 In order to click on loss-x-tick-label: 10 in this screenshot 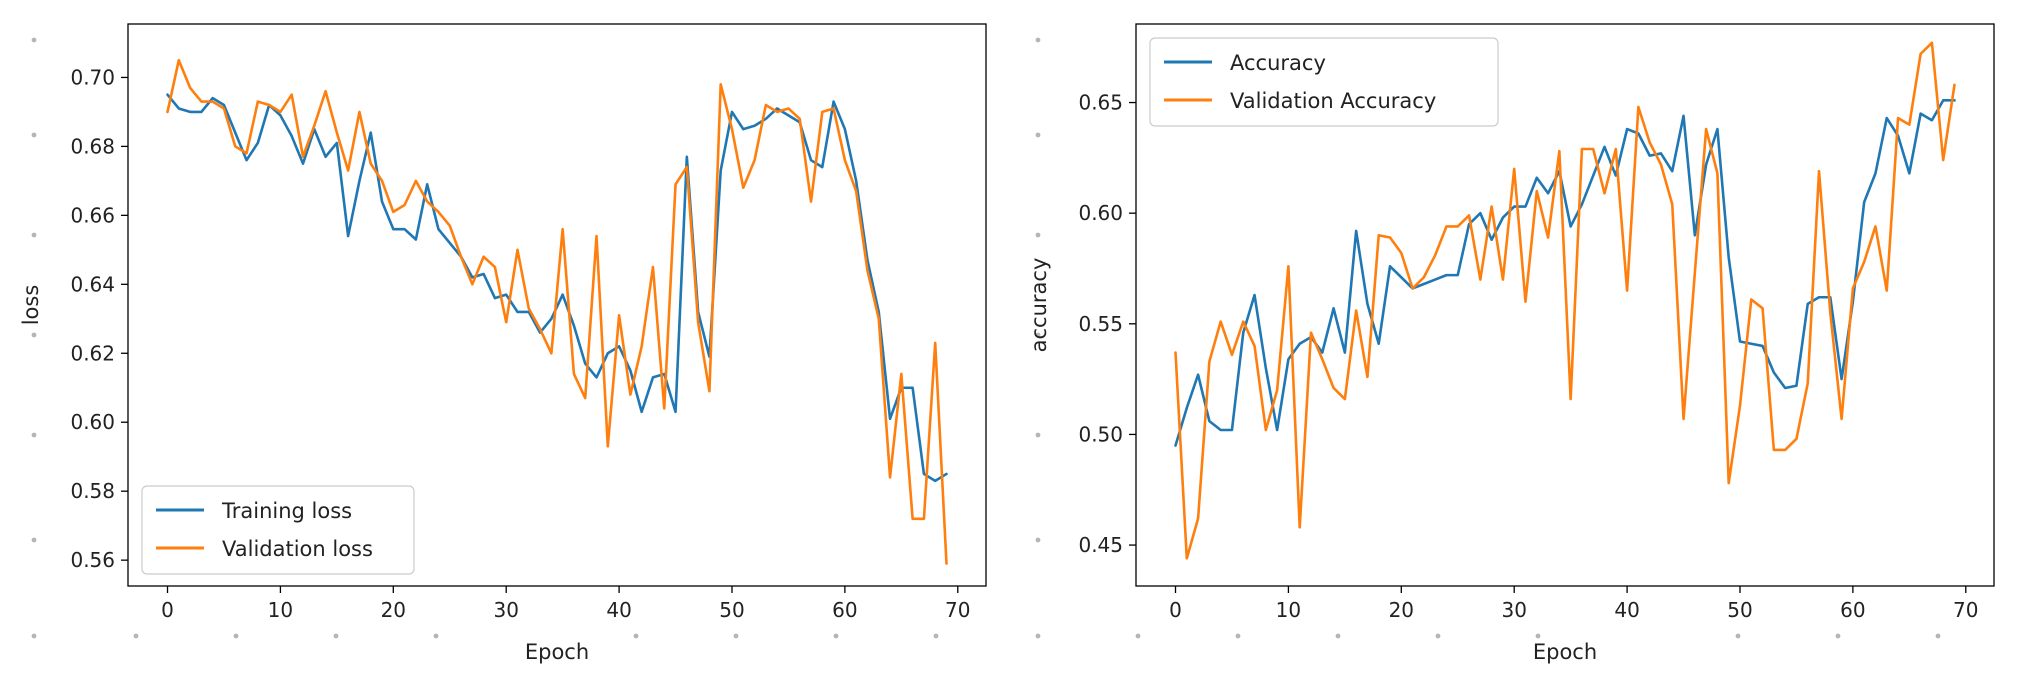, I will do `click(280, 610)`.